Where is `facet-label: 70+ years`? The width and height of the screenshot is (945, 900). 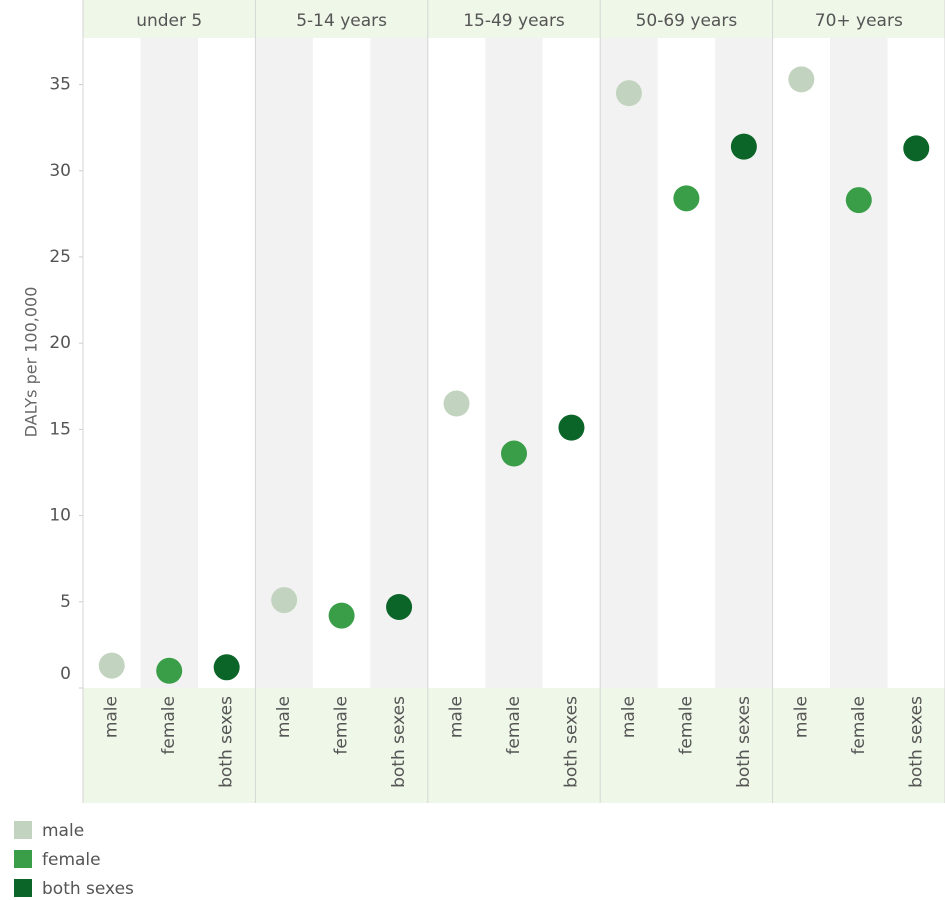
facet-label: 70+ years is located at coordinates (859, 21).